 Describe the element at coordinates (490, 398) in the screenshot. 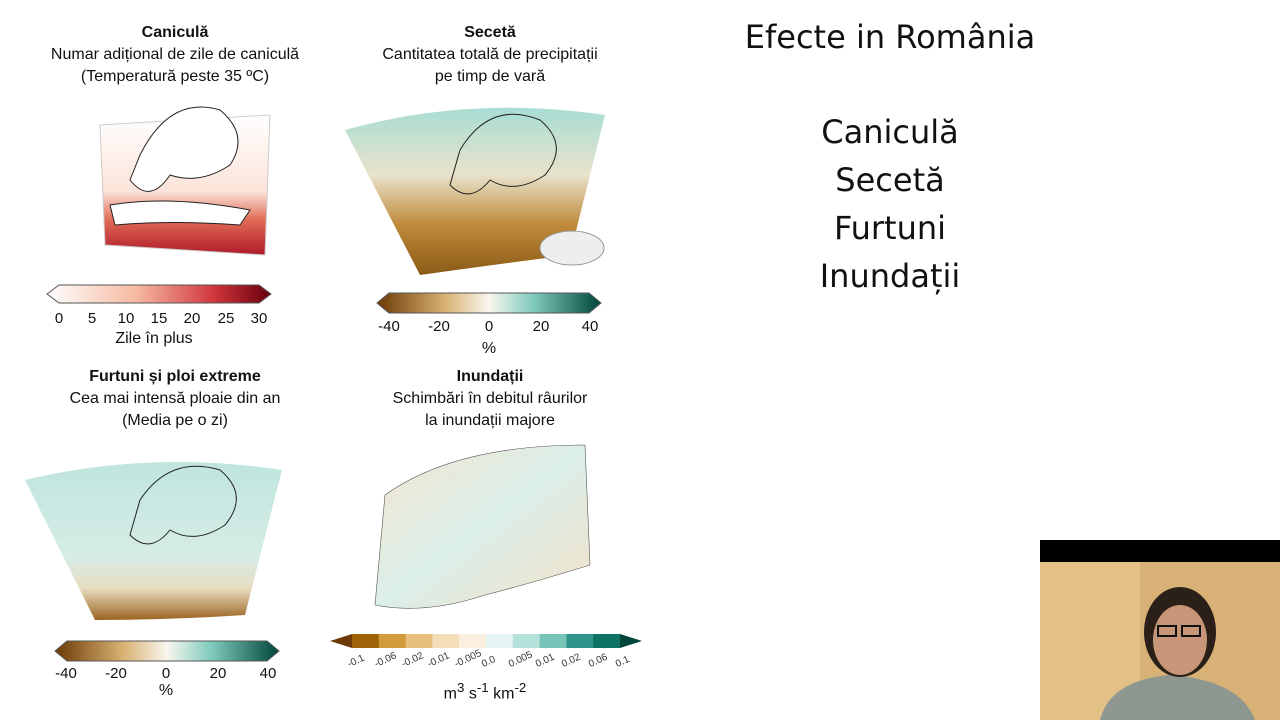

I see `panel-floods-subtitle: Schimbări în debitul râurilor` at that location.